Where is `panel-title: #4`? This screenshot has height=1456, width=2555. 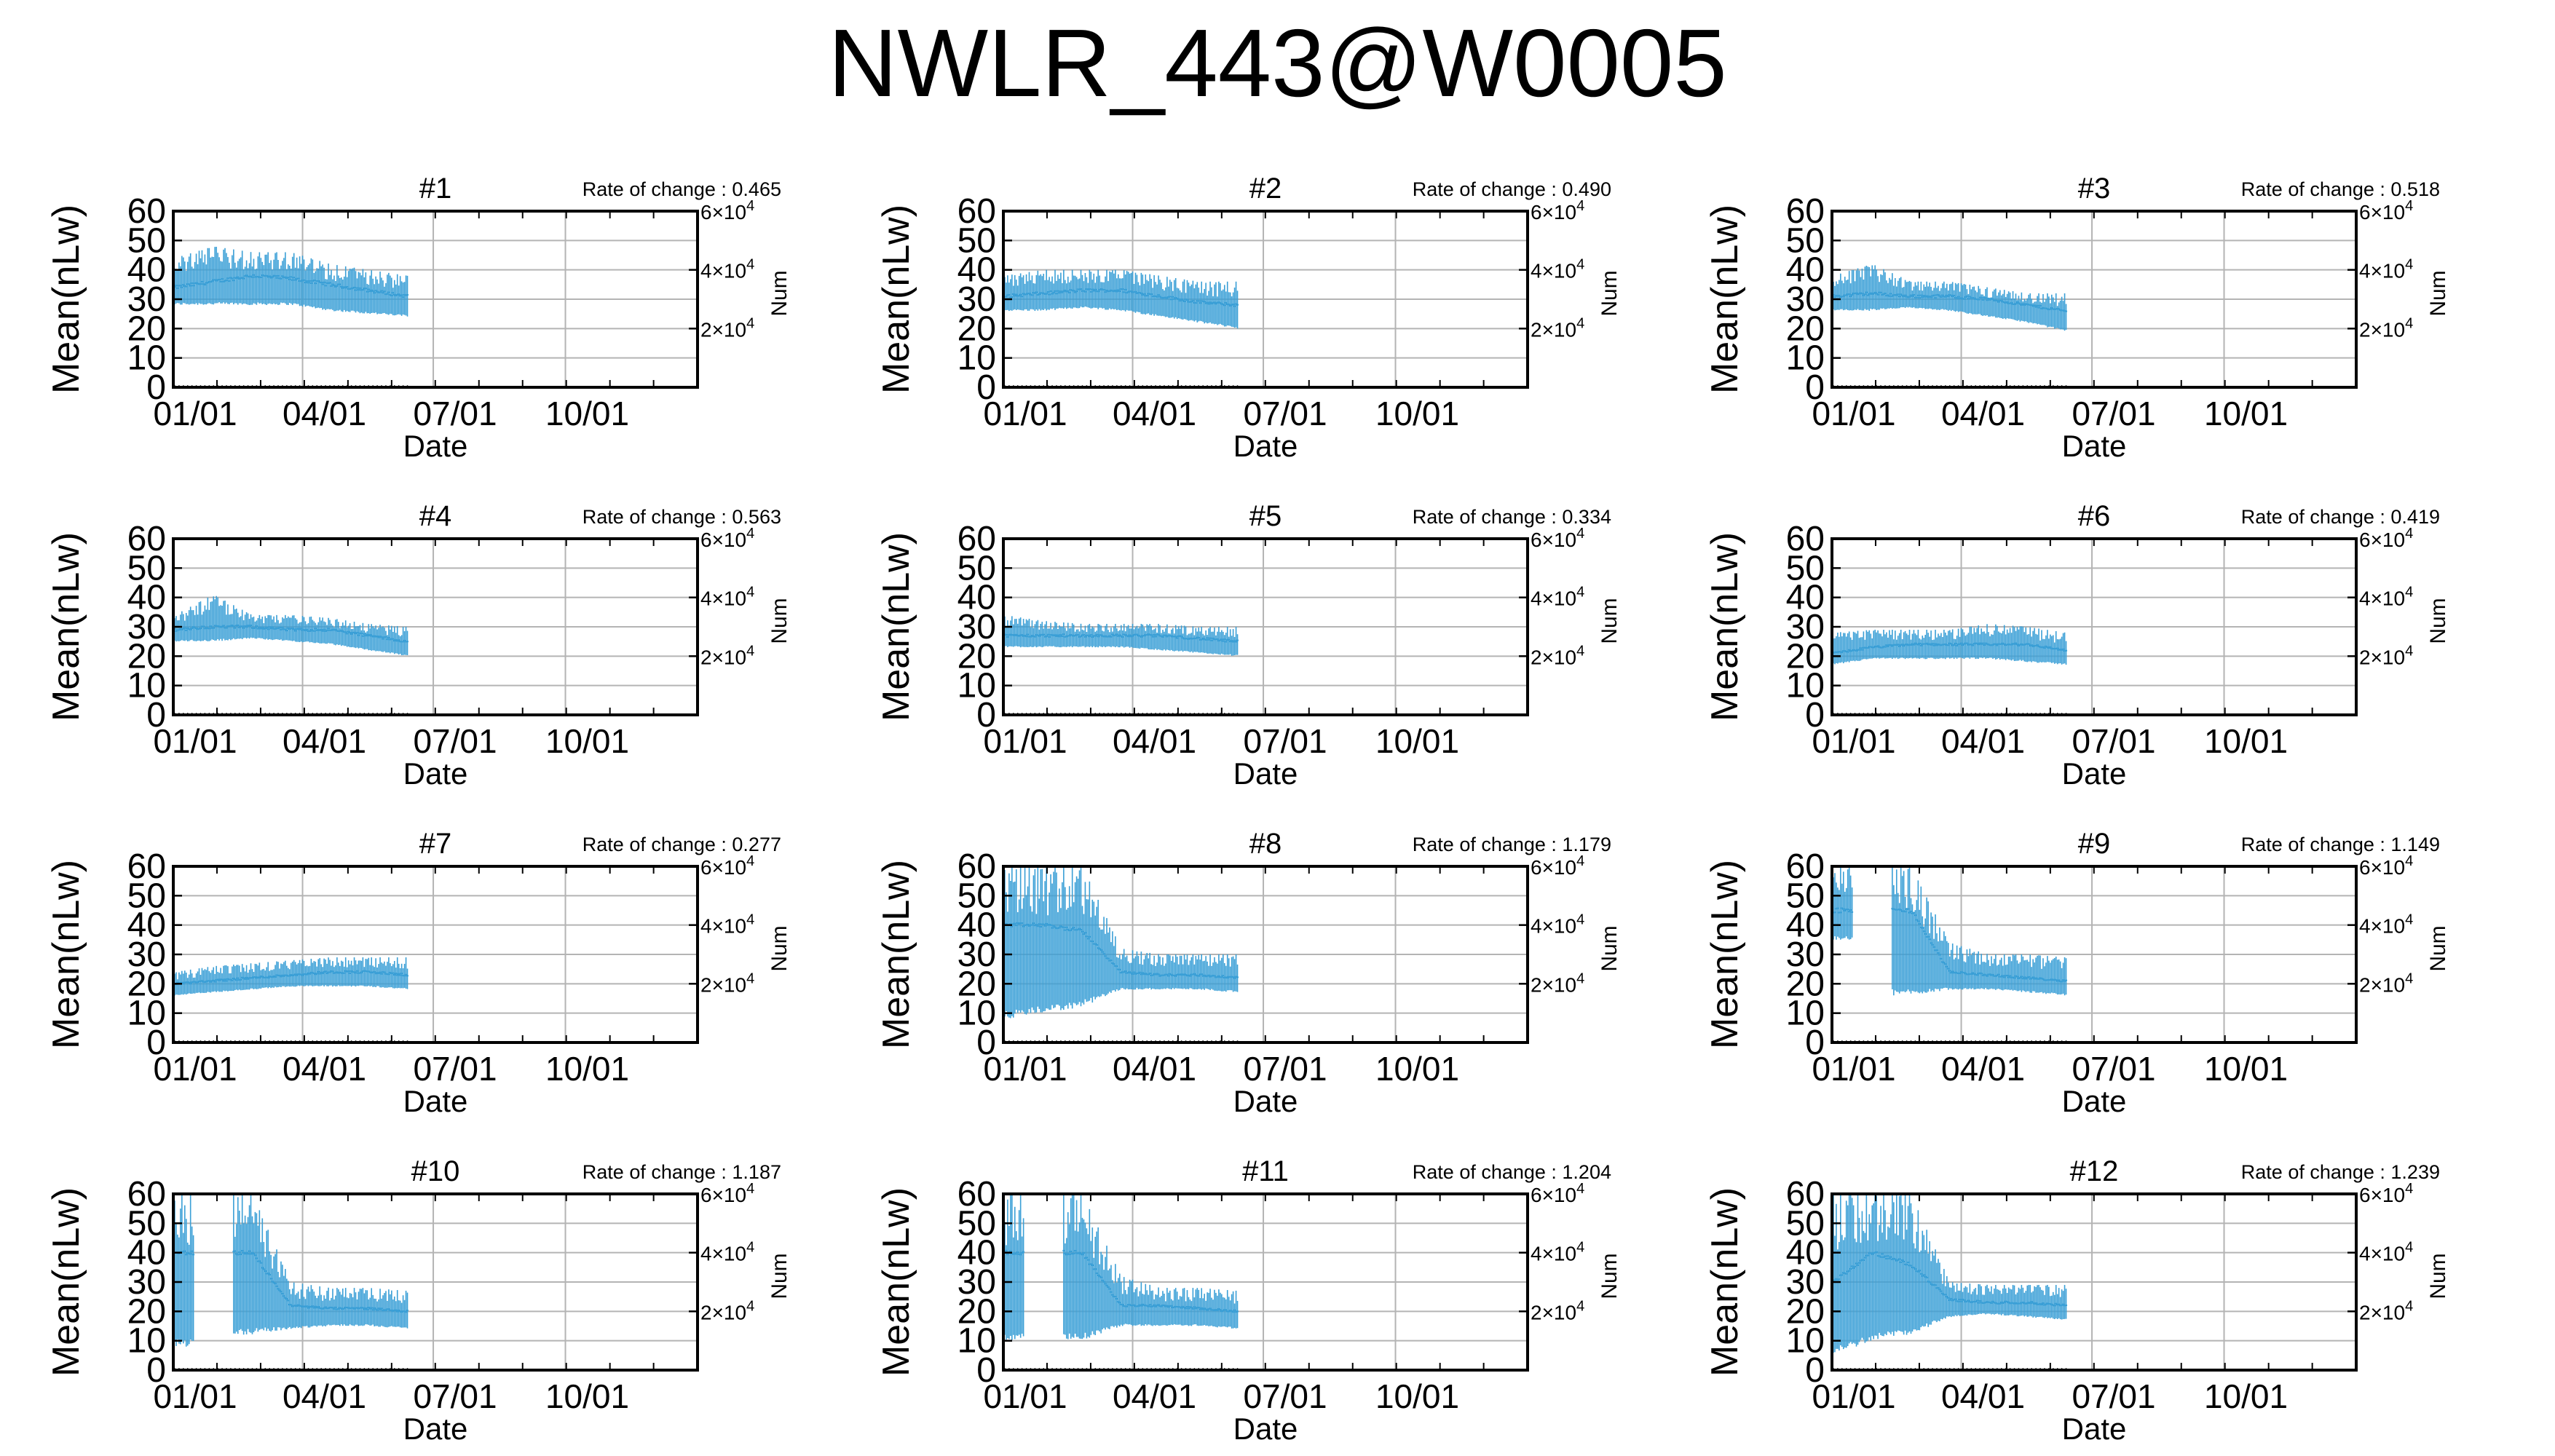 panel-title: #4 is located at coordinates (435, 516).